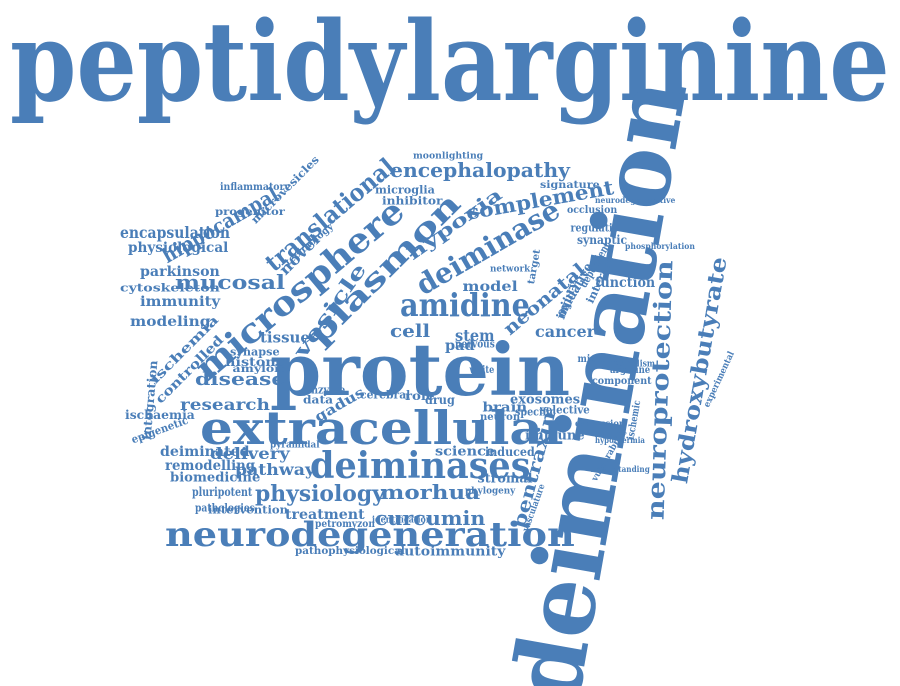 This screenshot has width=900, height=686. What do you see at coordinates (215, 478) in the screenshot?
I see `word: biomedicine` at bounding box center [215, 478].